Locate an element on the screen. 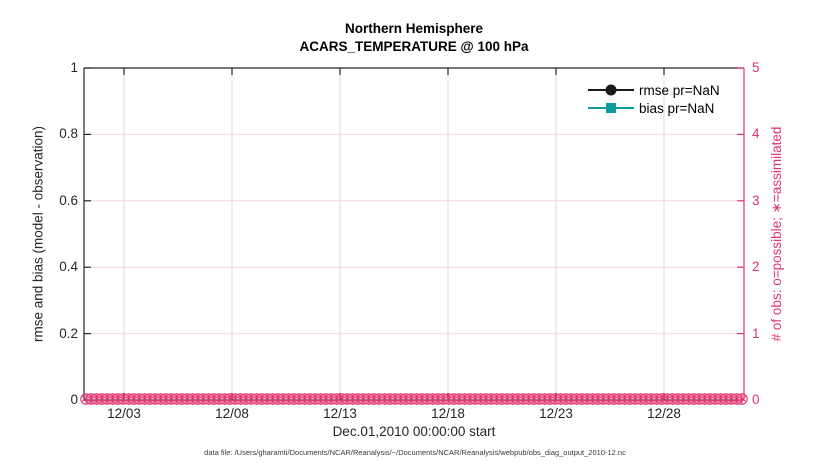 The width and height of the screenshot is (830, 470). legend-item-rmse: rmse pr=NaN is located at coordinates (654, 90).